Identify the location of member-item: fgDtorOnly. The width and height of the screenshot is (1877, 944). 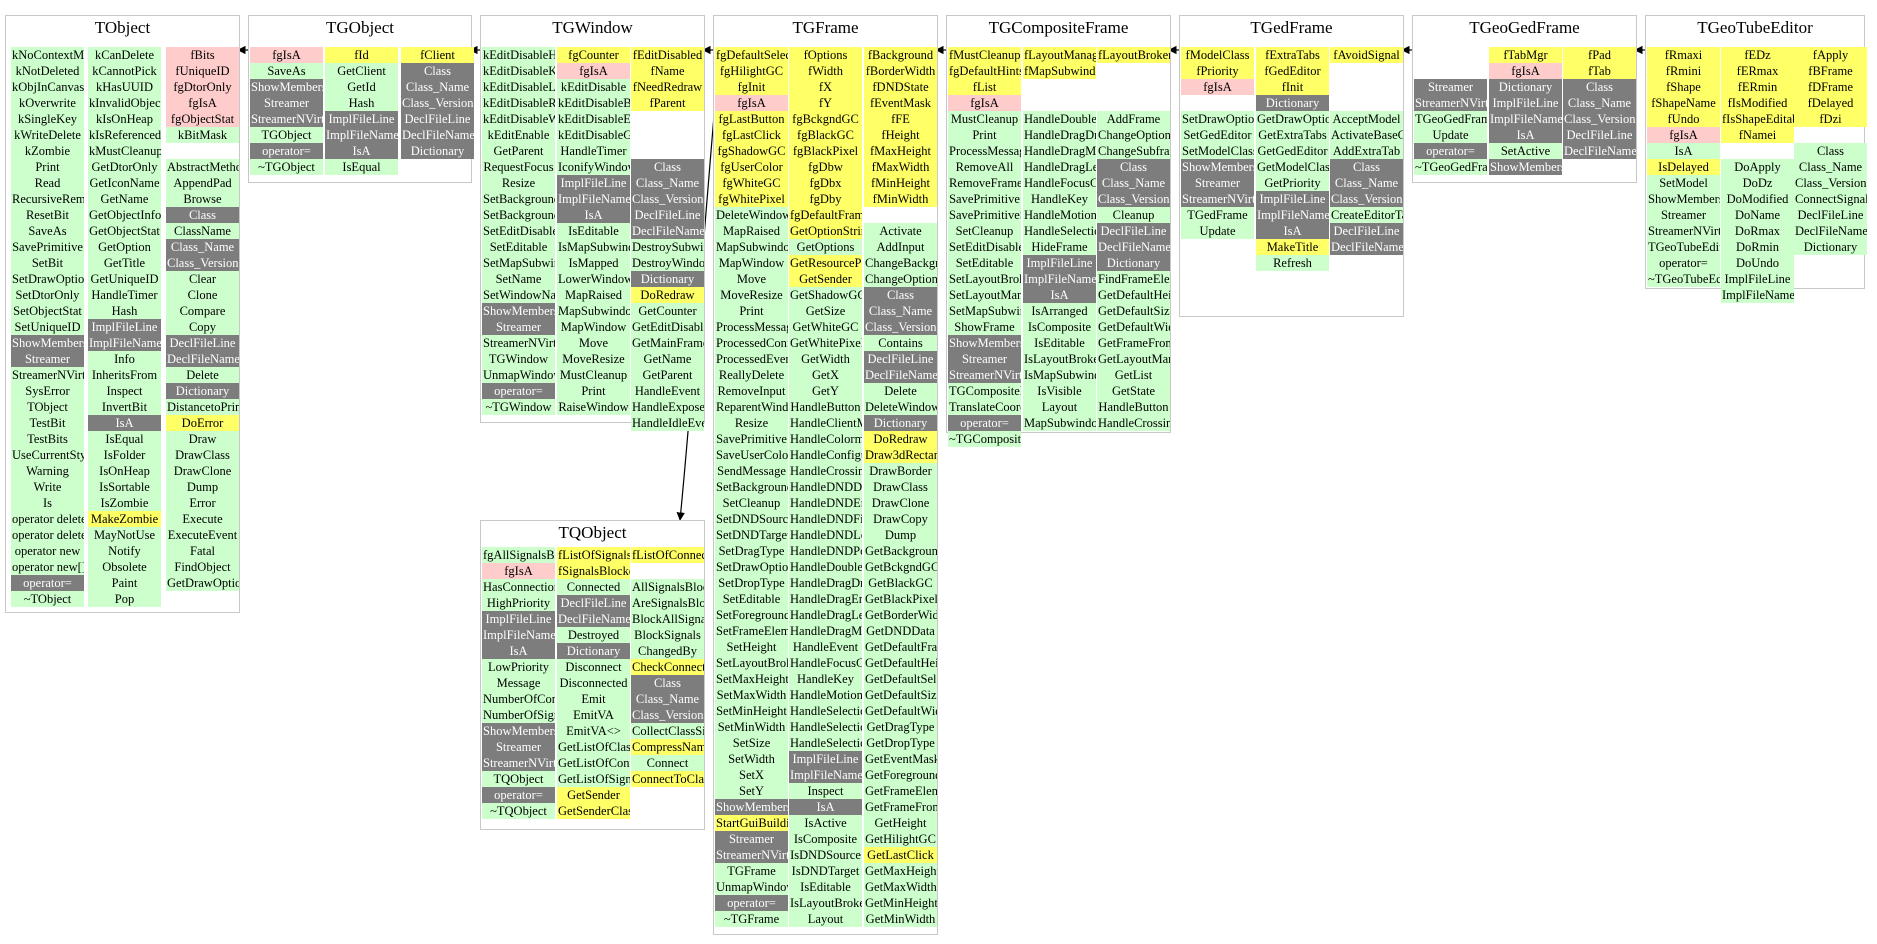
(202, 87).